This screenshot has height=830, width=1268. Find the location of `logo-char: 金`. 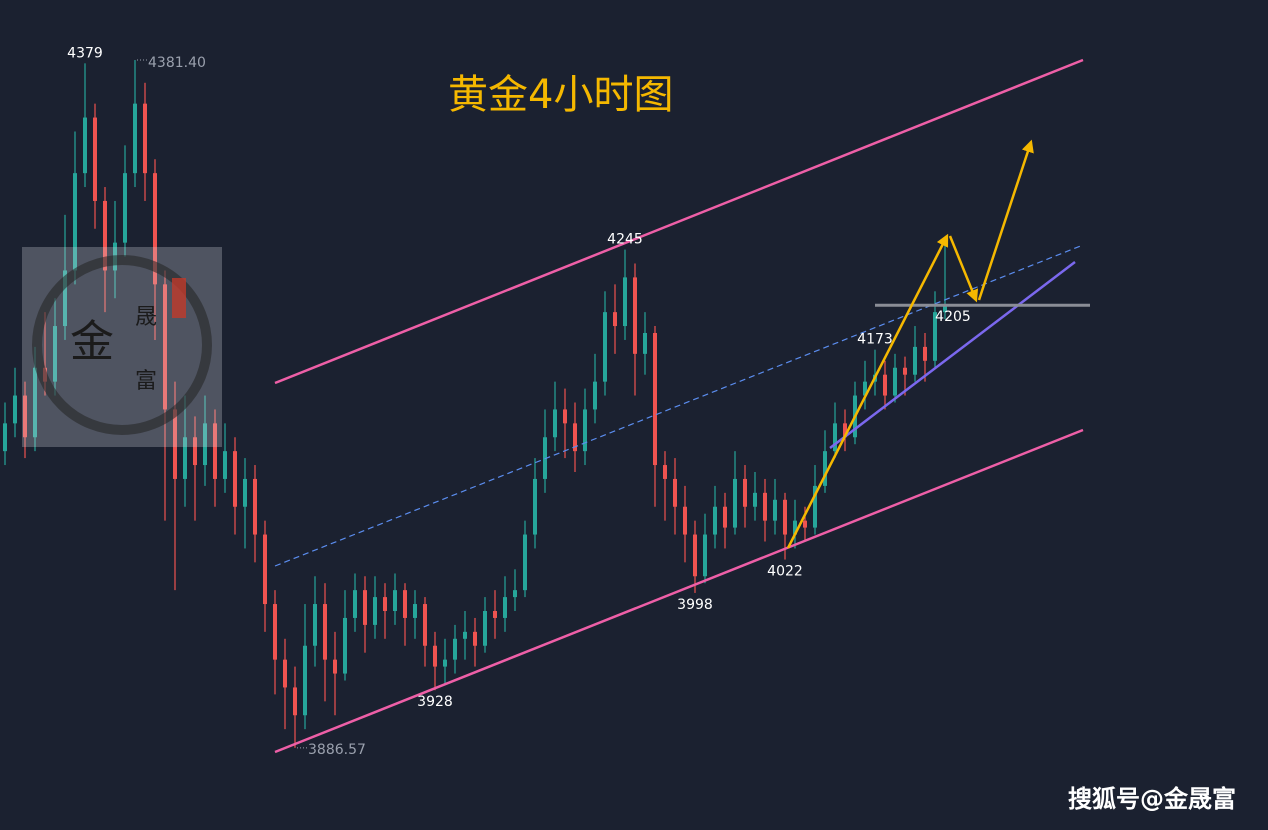

logo-char: 金 is located at coordinates (92, 342).